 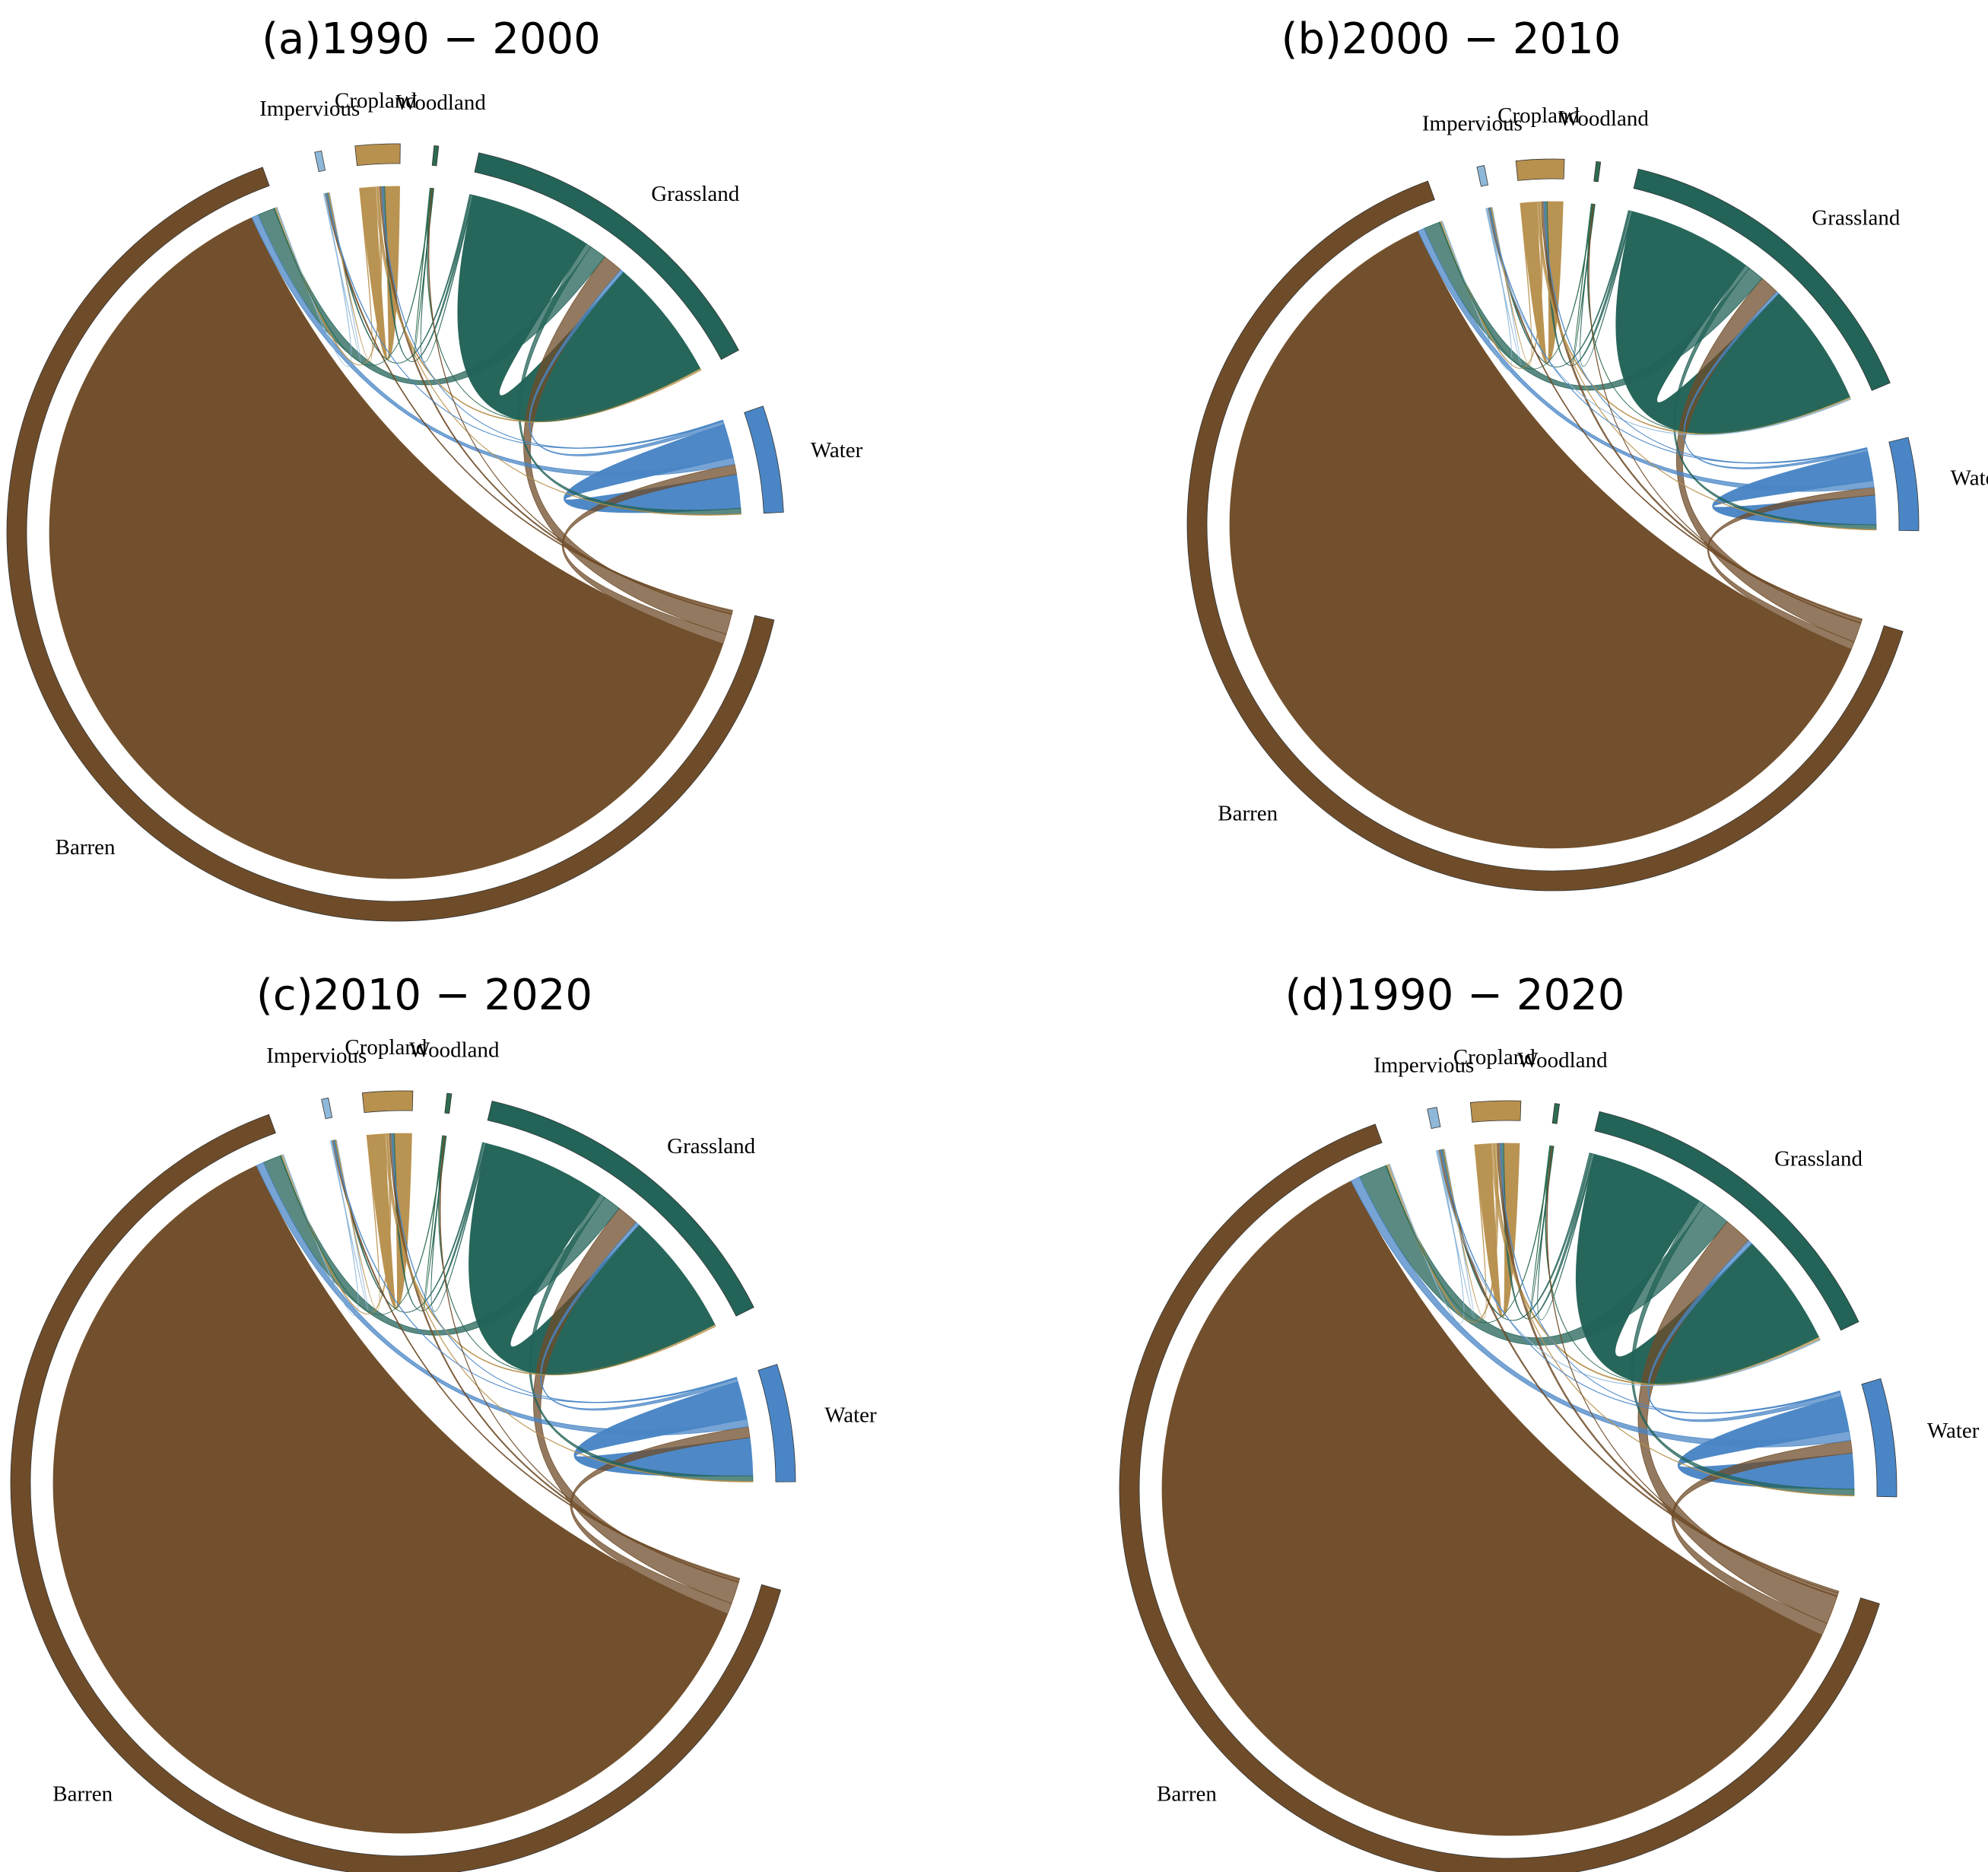 What do you see at coordinates (431, 39) in the screenshot?
I see `panel-title: (a)1990 − 2000` at bounding box center [431, 39].